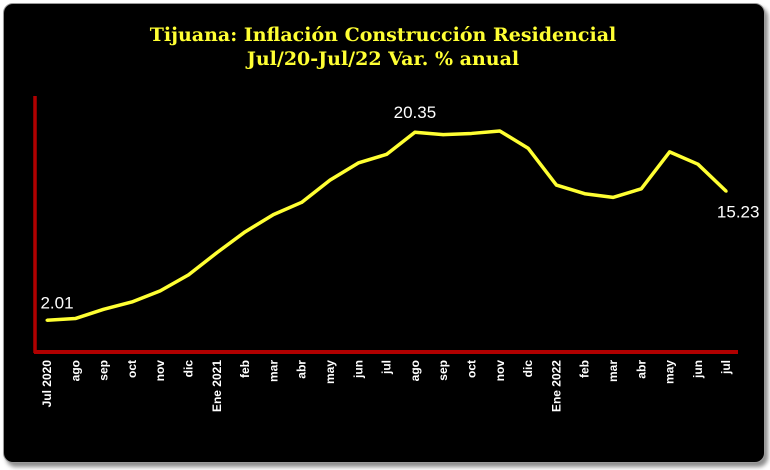 This screenshot has height=470, width=770. What do you see at coordinates (415, 112) in the screenshot?
I see `data-label: 20.35` at bounding box center [415, 112].